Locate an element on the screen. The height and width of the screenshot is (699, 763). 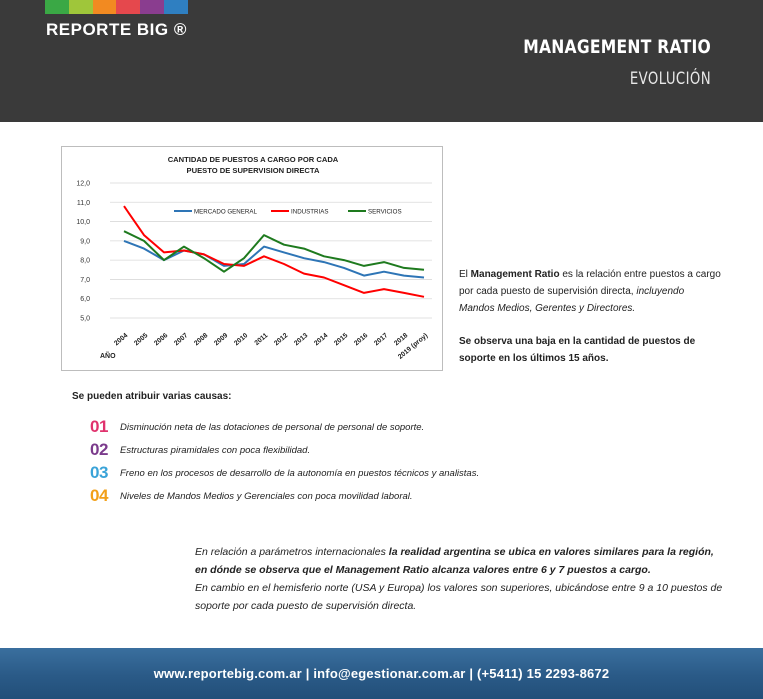
x-tick-label: 2017 is located at coordinates (381, 339).